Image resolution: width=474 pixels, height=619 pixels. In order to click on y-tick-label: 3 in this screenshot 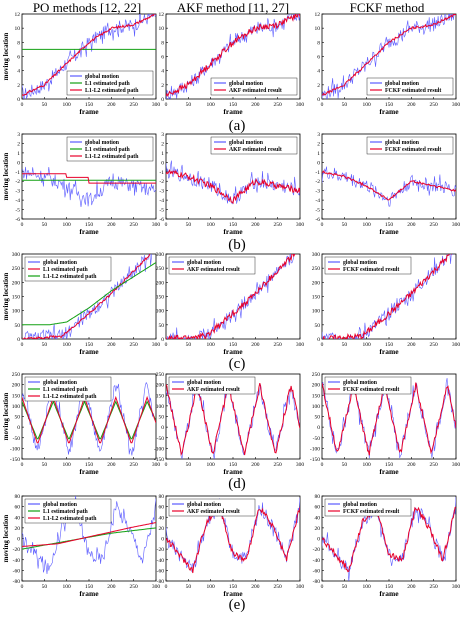, I will do `click(318, 135)`.